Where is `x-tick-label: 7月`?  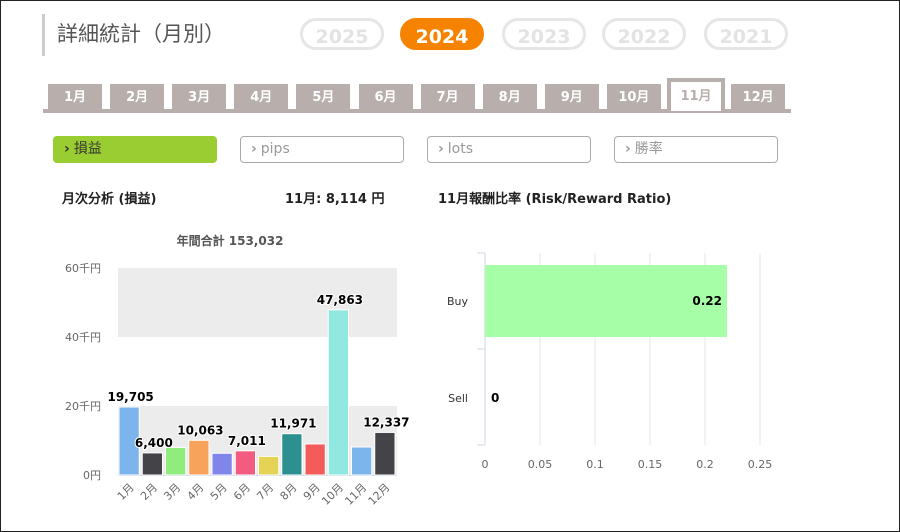
x-tick-label: 7月 is located at coordinates (265, 492).